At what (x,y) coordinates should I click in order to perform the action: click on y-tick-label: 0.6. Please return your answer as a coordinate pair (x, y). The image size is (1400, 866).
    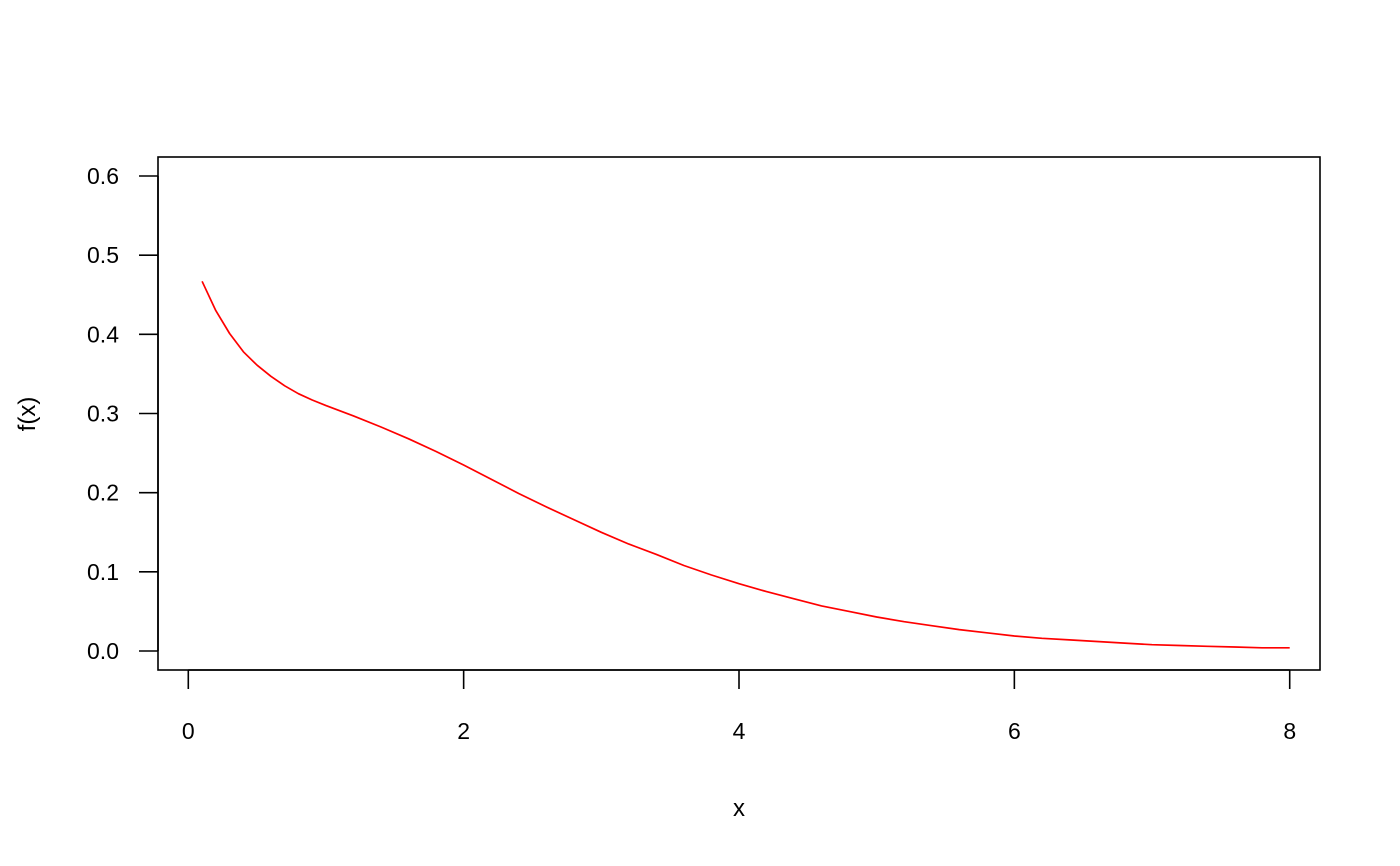
    Looking at the image, I should click on (103, 176).